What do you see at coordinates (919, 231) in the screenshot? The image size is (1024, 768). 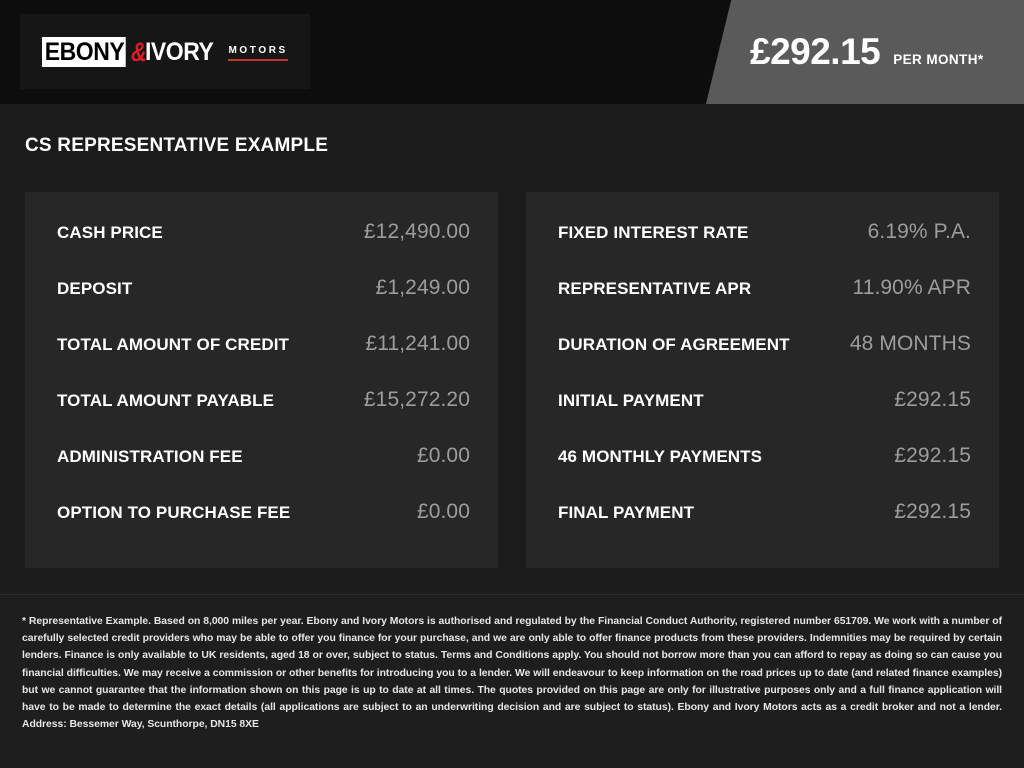 I see `row-value: 6.19% P.A.` at bounding box center [919, 231].